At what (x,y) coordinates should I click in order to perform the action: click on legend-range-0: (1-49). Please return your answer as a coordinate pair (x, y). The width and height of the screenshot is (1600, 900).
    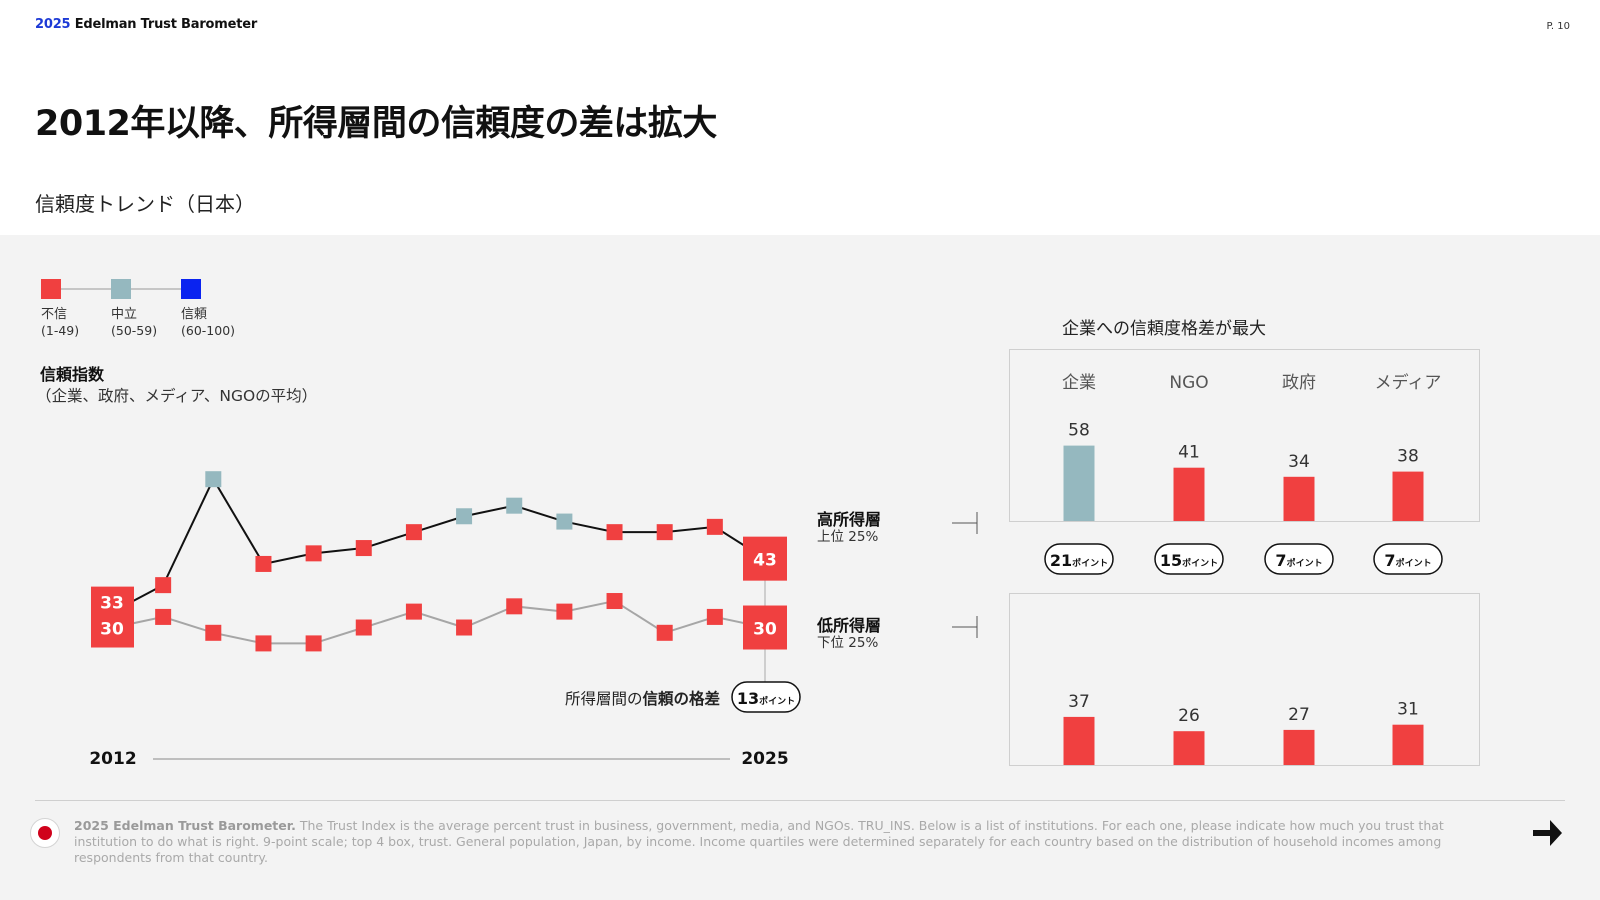
    Looking at the image, I should click on (60, 330).